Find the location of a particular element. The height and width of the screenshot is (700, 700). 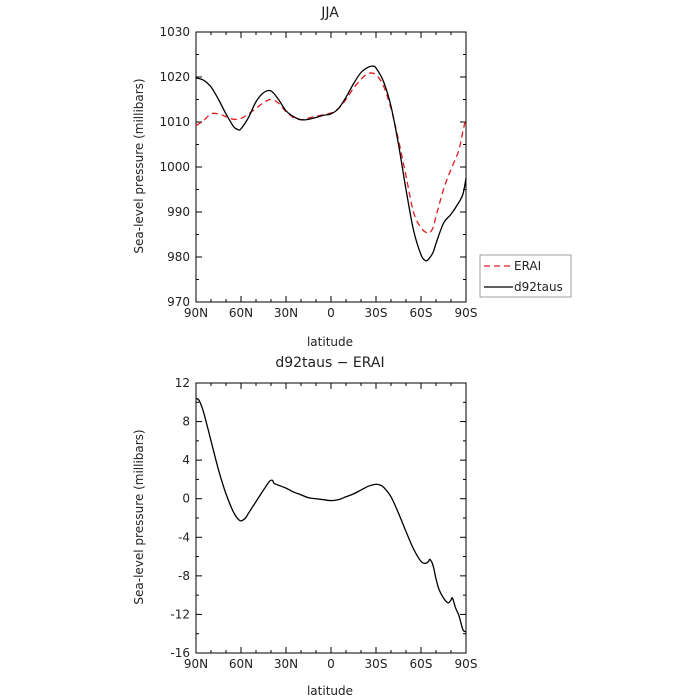

top-y-tick-label: 1020 is located at coordinates (174, 77).